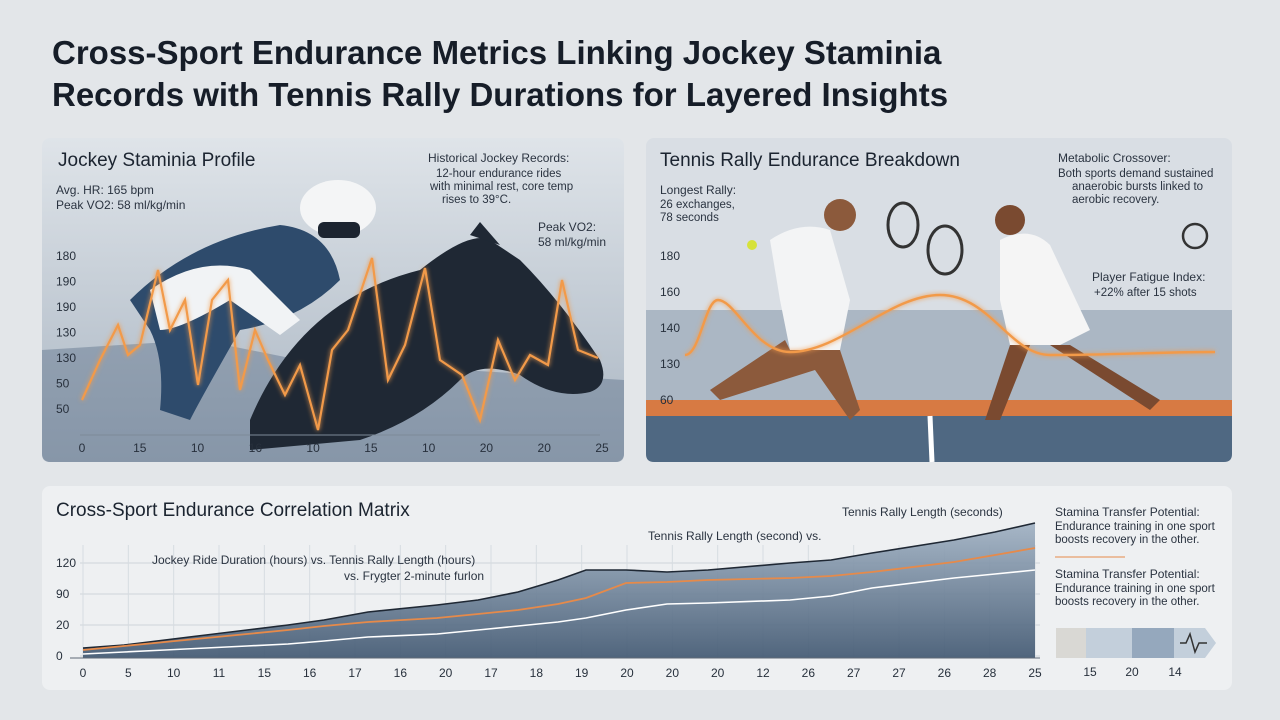  What do you see at coordinates (233, 510) in the screenshot?
I see `panel-title: Cross-Sport Endurance Correlation Matrix` at bounding box center [233, 510].